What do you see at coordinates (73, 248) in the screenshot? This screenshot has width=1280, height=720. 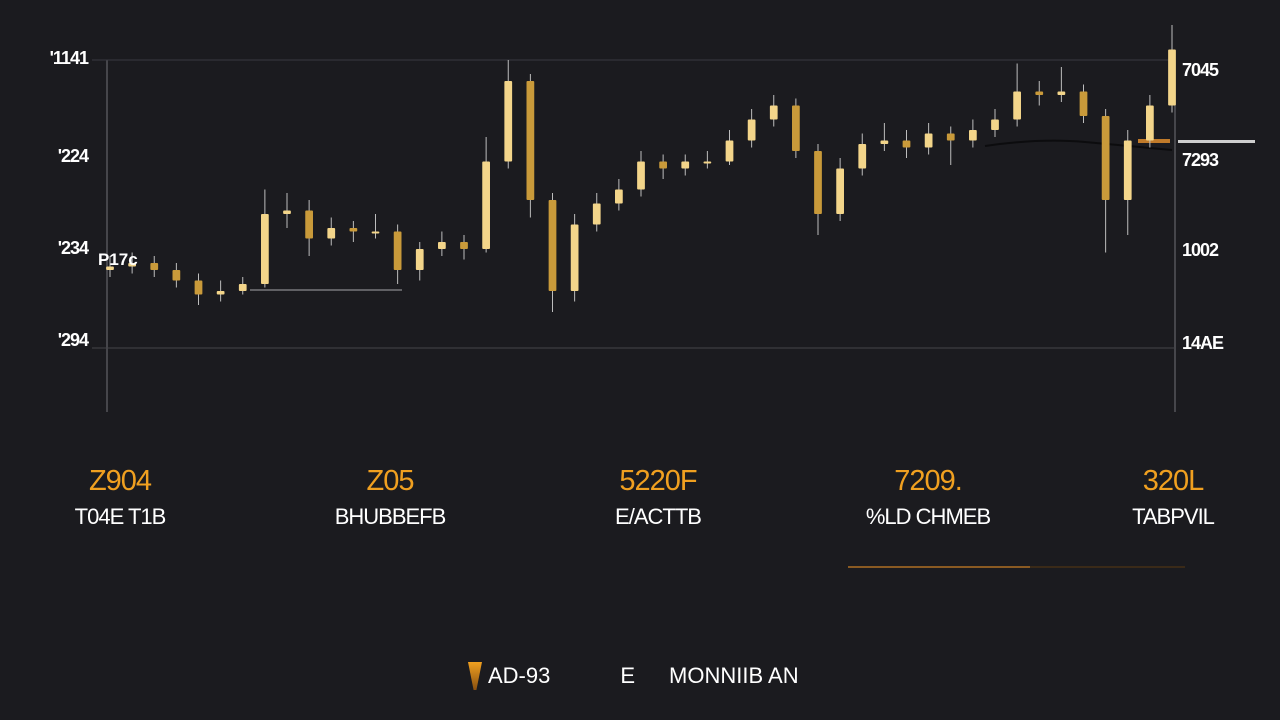 I see `y-tick-left: '234` at bounding box center [73, 248].